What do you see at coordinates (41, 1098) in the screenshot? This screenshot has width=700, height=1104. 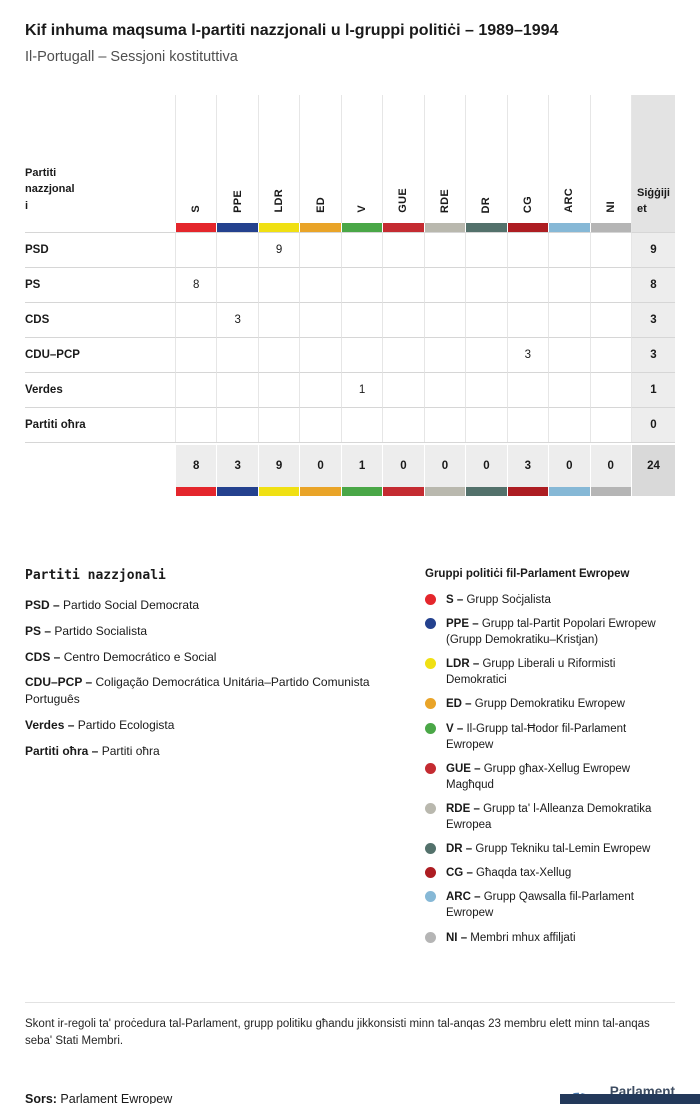 I see `source-label: Sors:` at bounding box center [41, 1098].